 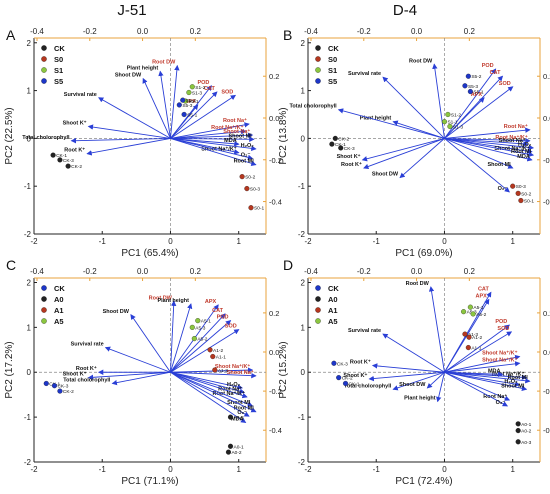 I want to click on column-title-left: J-51, so click(x=131, y=10).